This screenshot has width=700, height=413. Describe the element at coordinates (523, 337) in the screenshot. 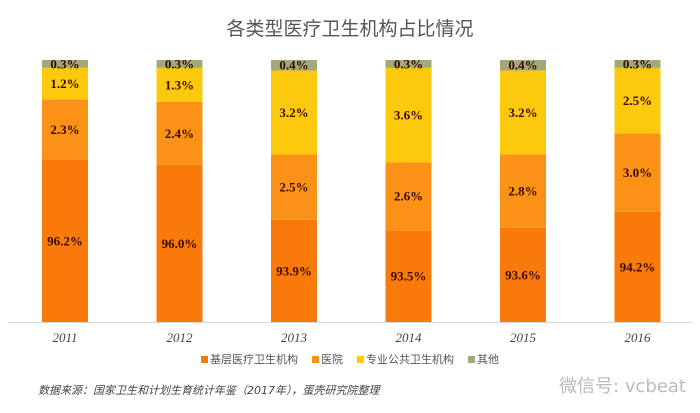

I see `x-tick-label: 2015` at that location.